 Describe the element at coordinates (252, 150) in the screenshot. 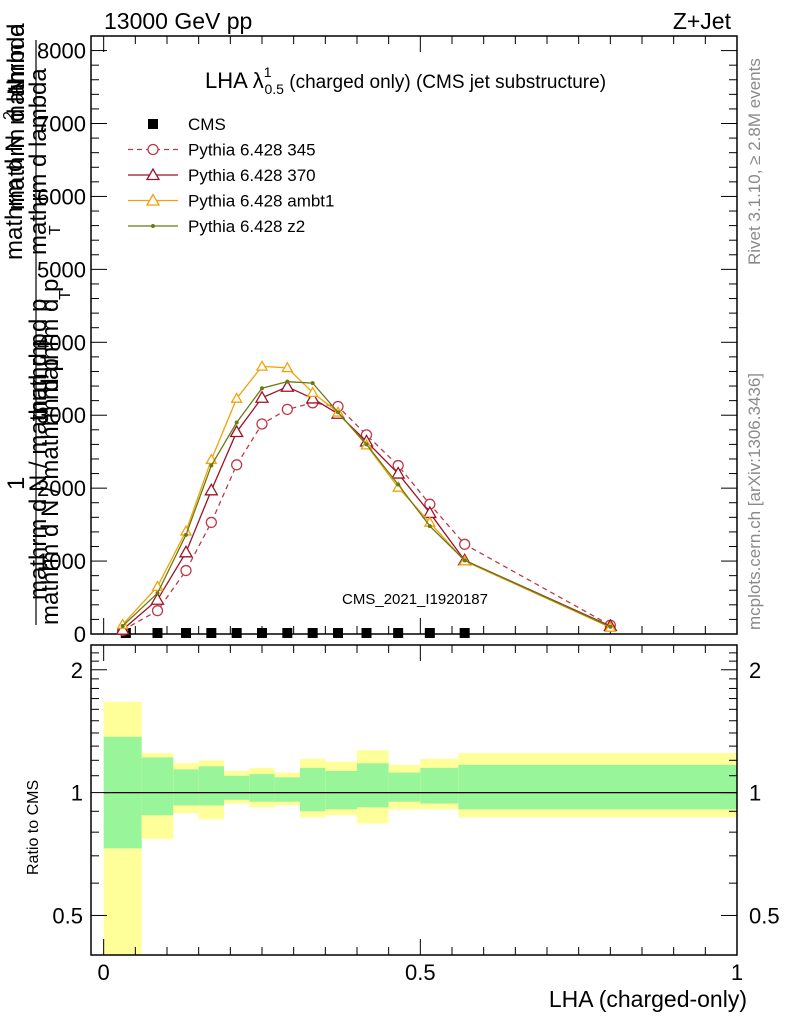

I see `legend-label: Pythia 6.428 345` at that location.